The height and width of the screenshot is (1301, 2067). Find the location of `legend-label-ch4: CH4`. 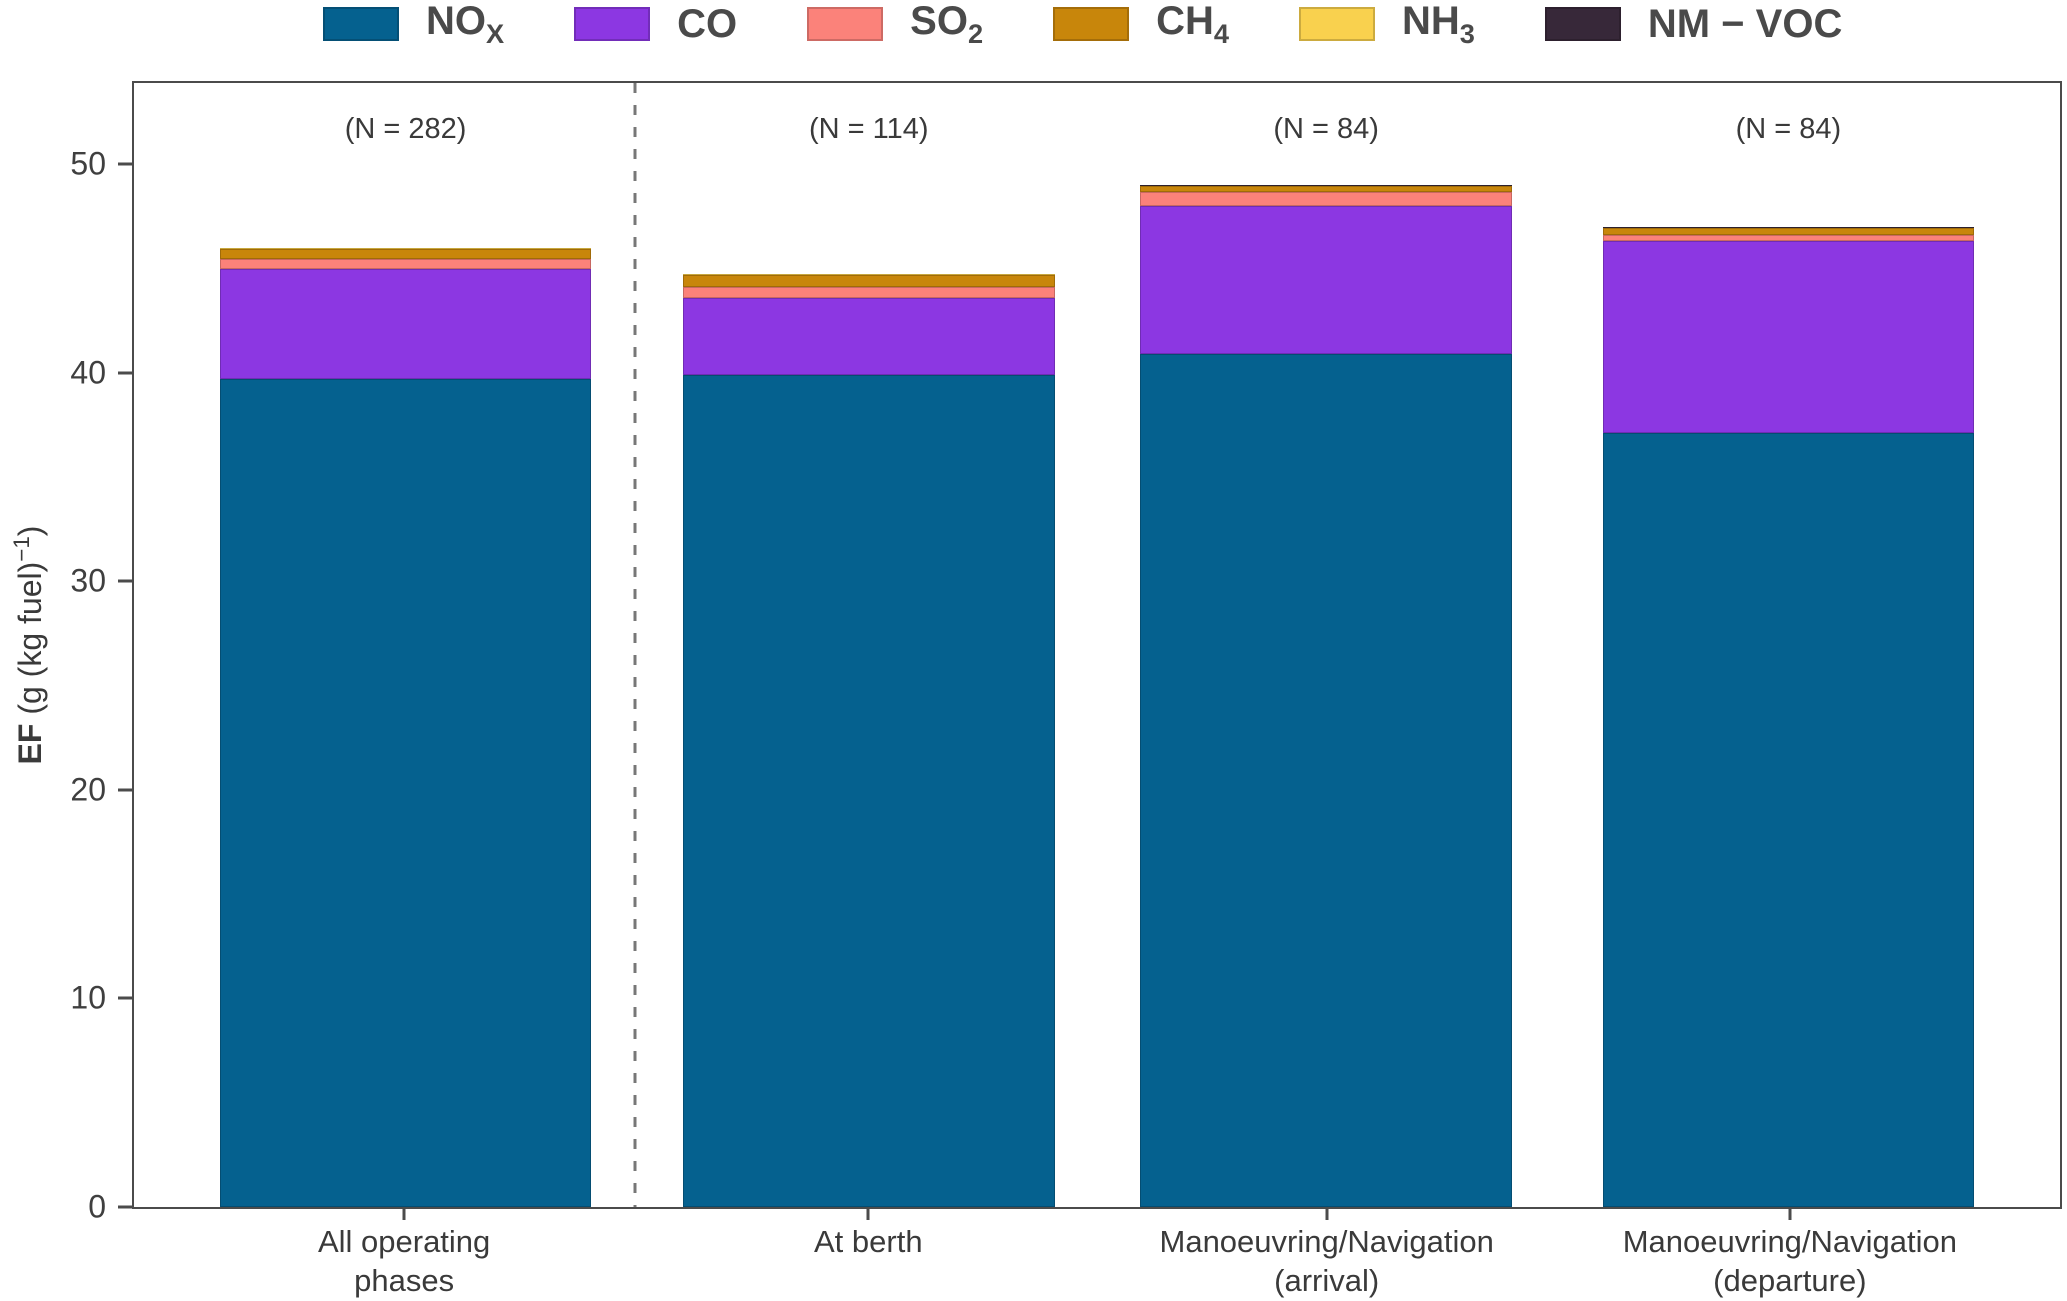

legend-label-ch4: CH4 is located at coordinates (1192, 24).